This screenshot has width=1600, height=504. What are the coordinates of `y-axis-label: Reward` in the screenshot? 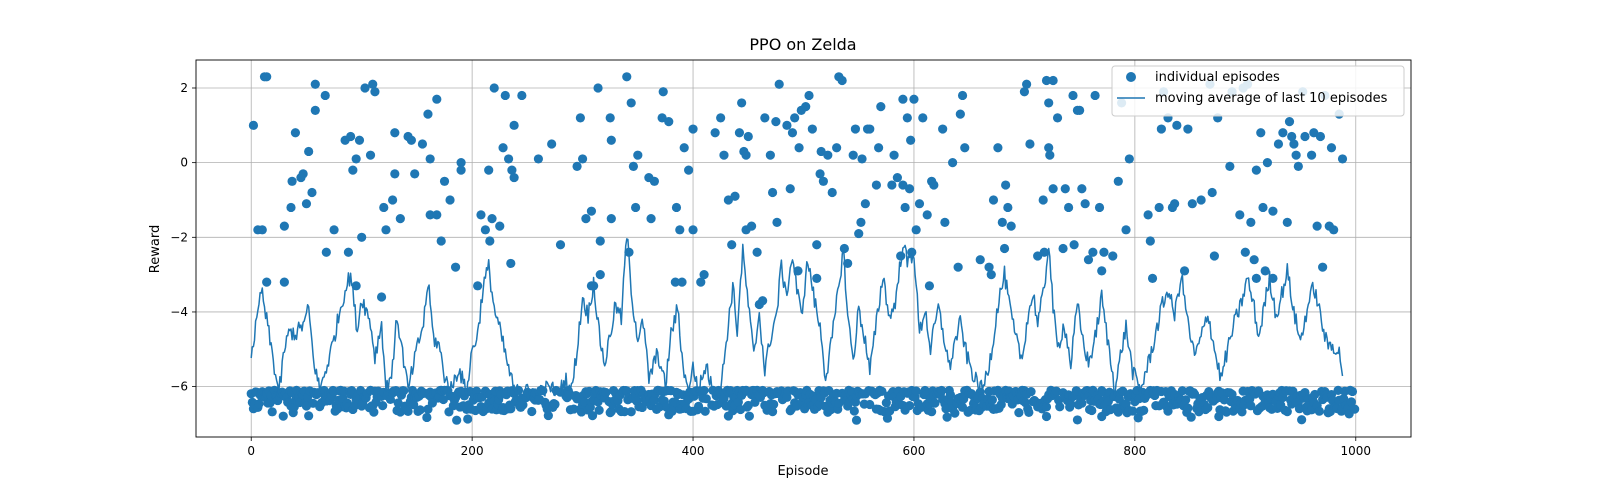 It's located at (155, 249).